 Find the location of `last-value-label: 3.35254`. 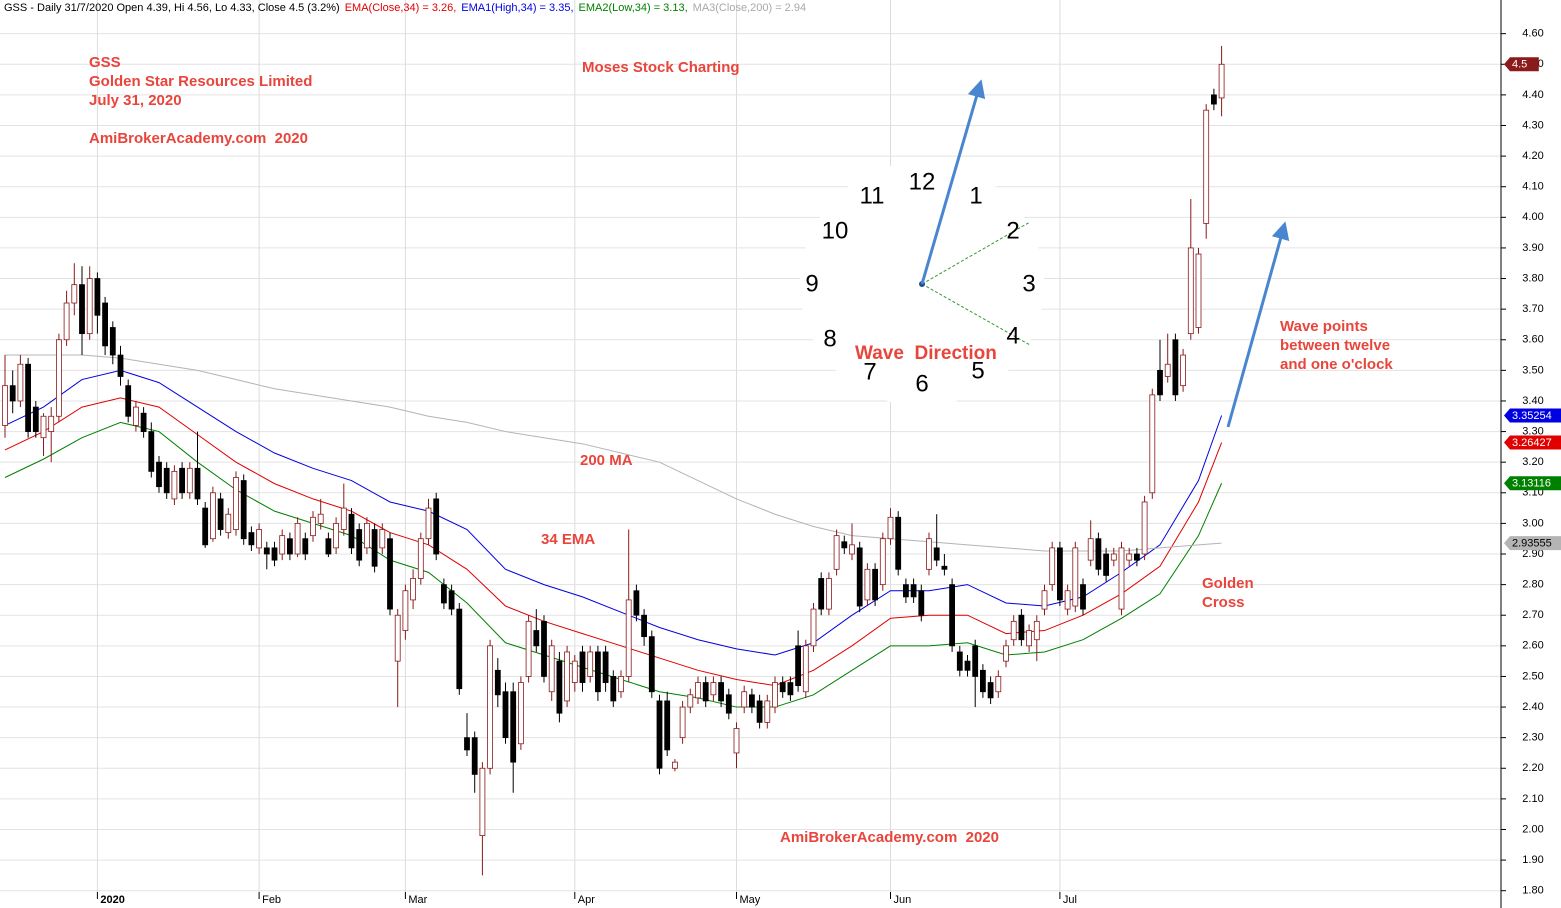

last-value-label: 3.35254 is located at coordinates (1532, 416).